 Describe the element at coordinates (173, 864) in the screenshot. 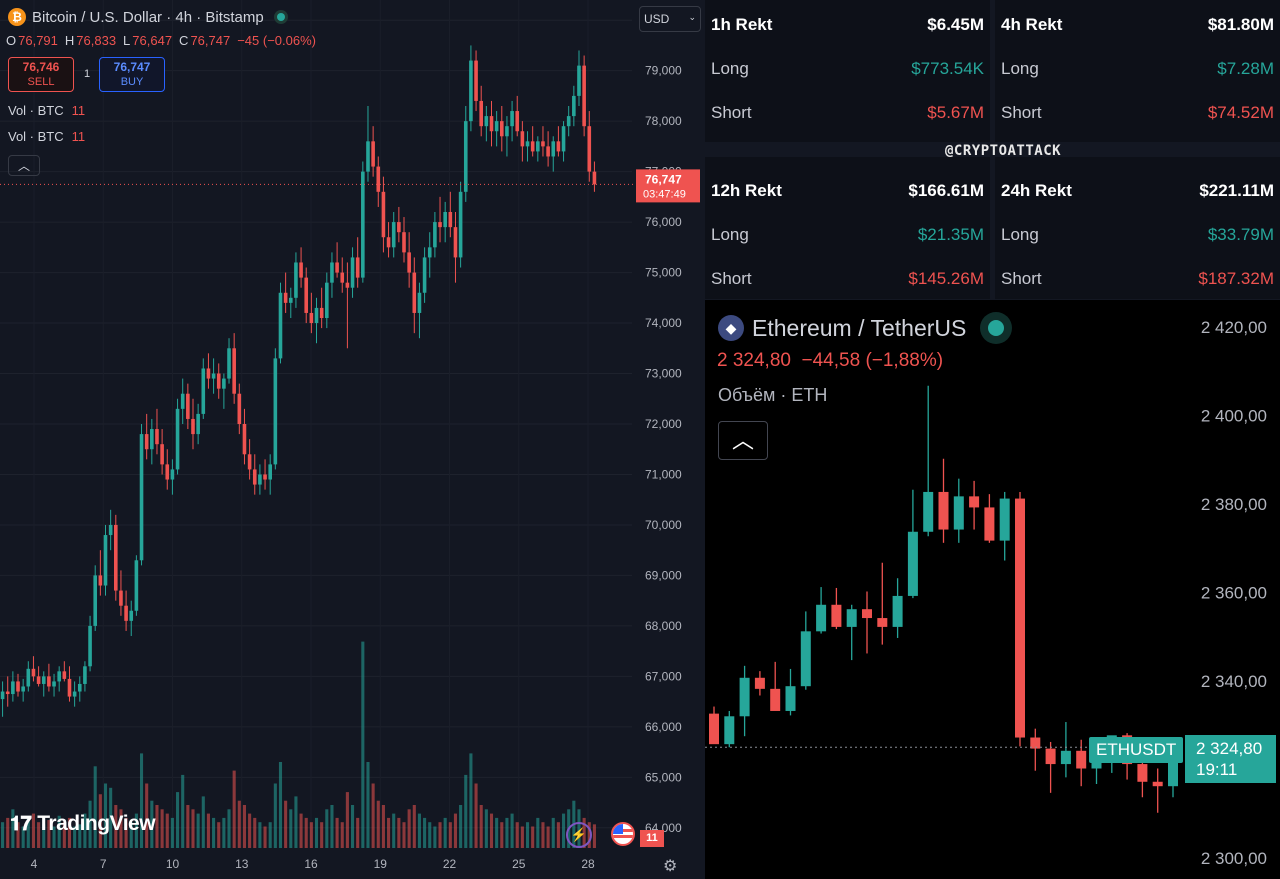

I see `x-tick-label: 10` at that location.